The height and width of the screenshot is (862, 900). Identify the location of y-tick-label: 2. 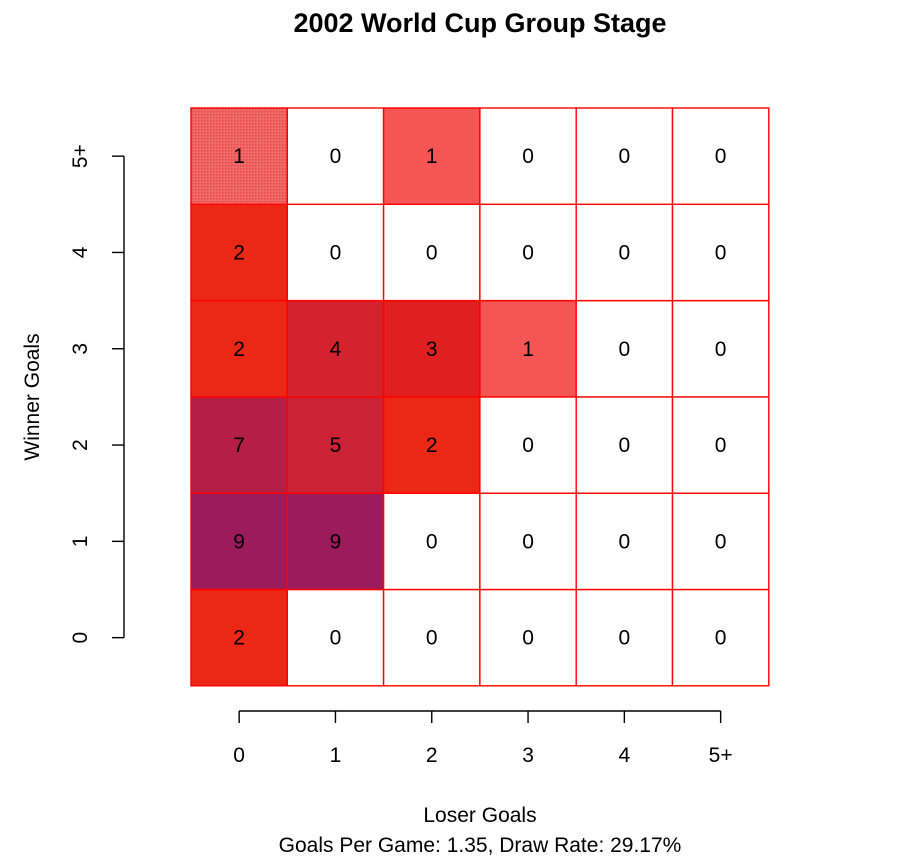
(80, 445).